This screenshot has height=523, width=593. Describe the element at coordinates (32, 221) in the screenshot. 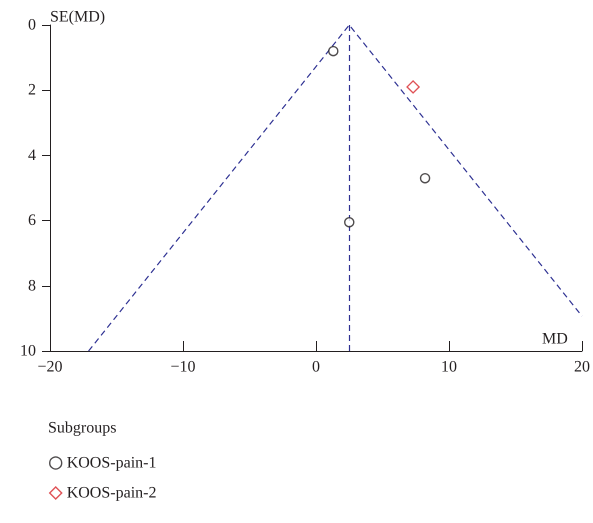

I see `y-tick-label: 6` at that location.